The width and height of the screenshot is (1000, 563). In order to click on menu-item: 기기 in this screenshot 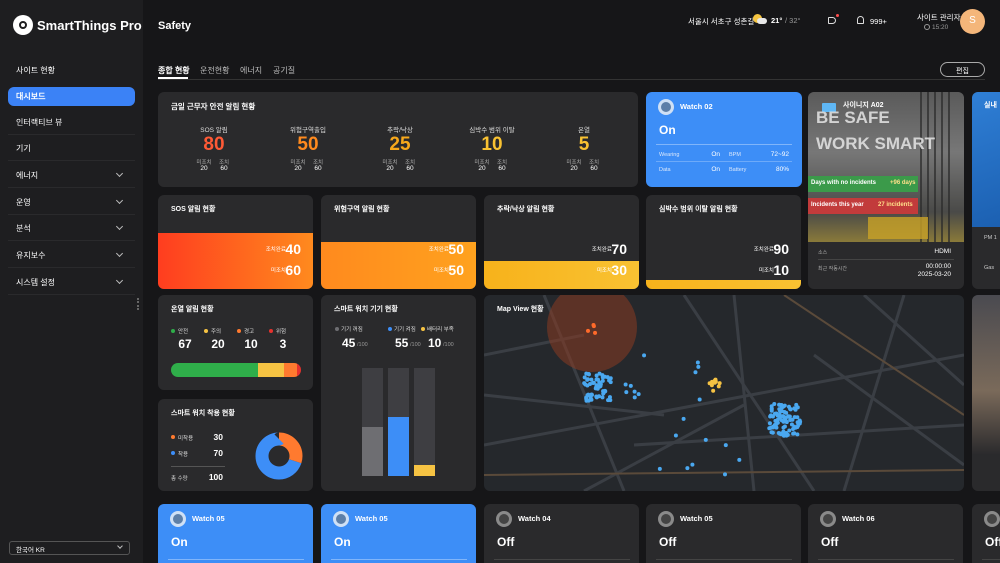, I will do `click(23, 148)`.